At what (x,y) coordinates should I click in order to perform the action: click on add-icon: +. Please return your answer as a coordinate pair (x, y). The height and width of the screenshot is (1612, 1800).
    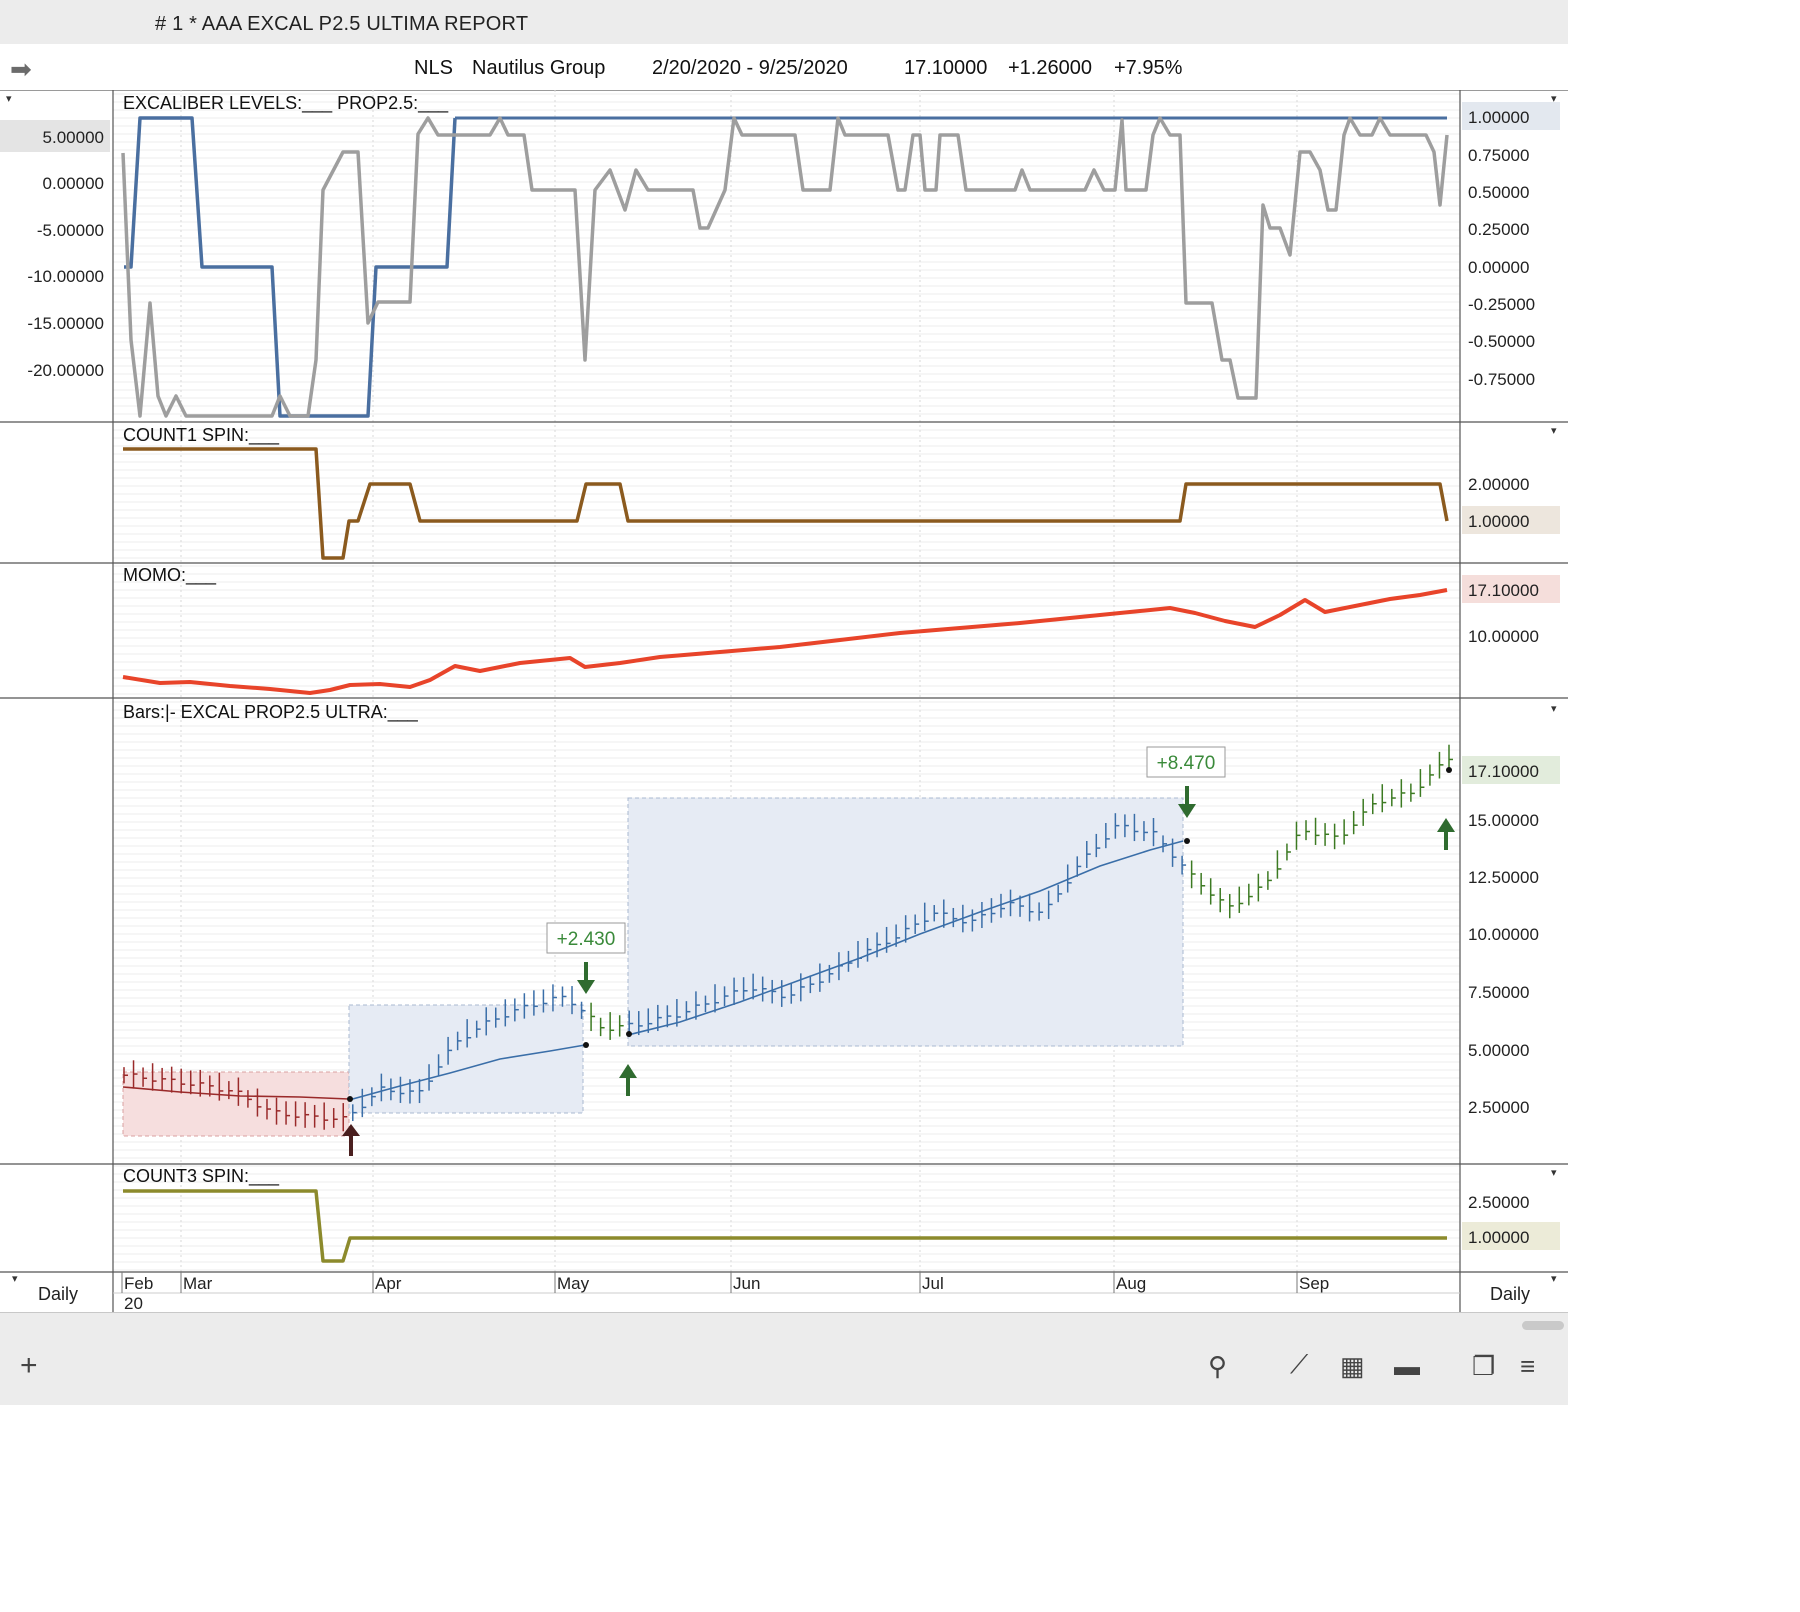
    Looking at the image, I should click on (29, 1365).